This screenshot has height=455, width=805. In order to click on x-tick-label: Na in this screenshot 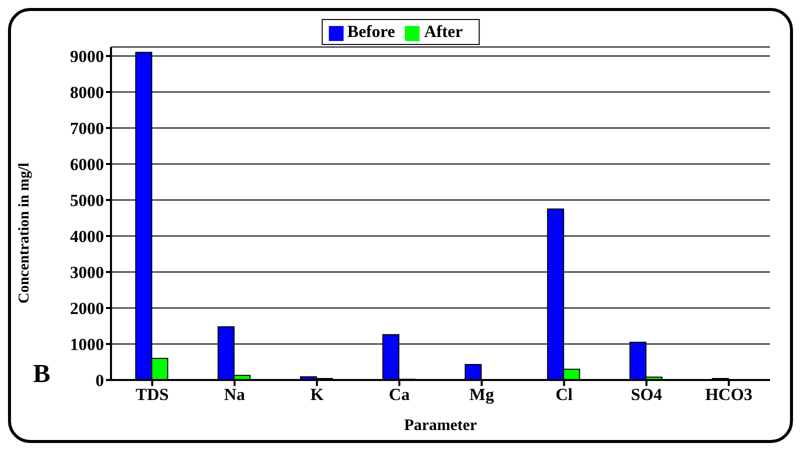, I will do `click(235, 394)`.